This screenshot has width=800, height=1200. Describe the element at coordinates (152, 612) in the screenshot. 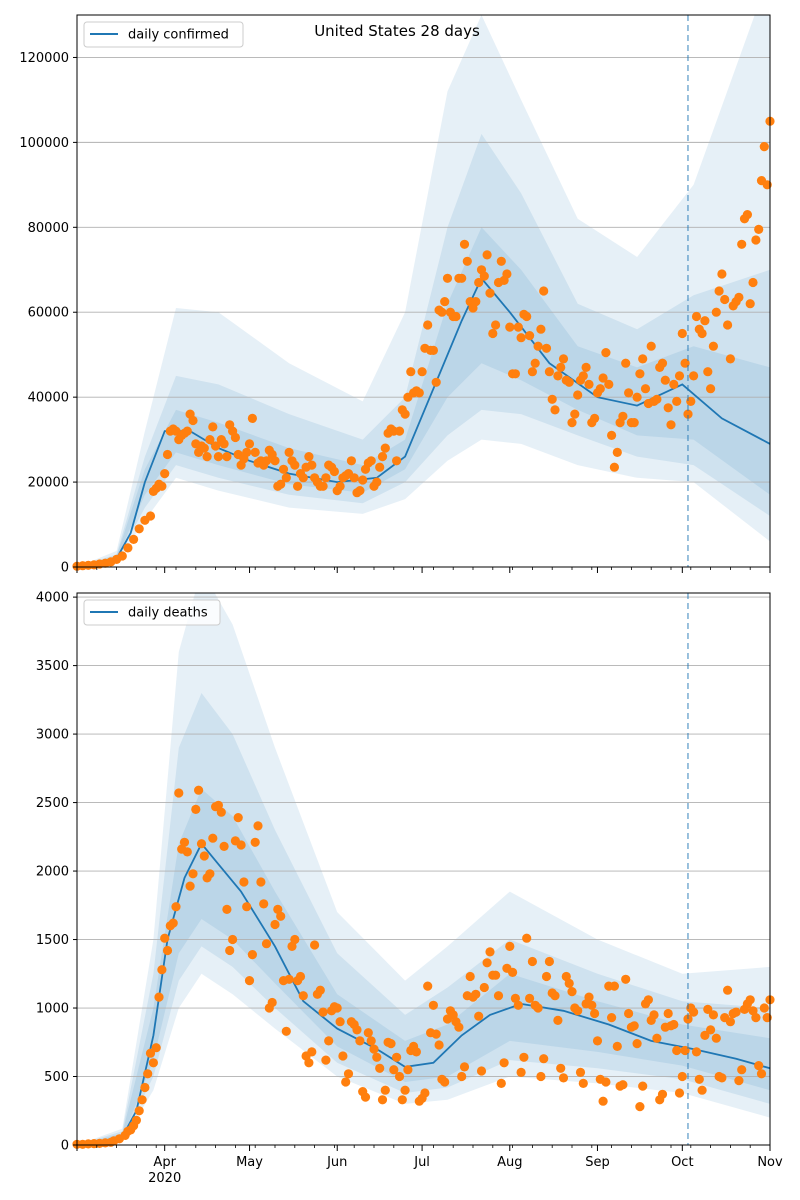

I see `deaths-legend: daily deaths` at that location.